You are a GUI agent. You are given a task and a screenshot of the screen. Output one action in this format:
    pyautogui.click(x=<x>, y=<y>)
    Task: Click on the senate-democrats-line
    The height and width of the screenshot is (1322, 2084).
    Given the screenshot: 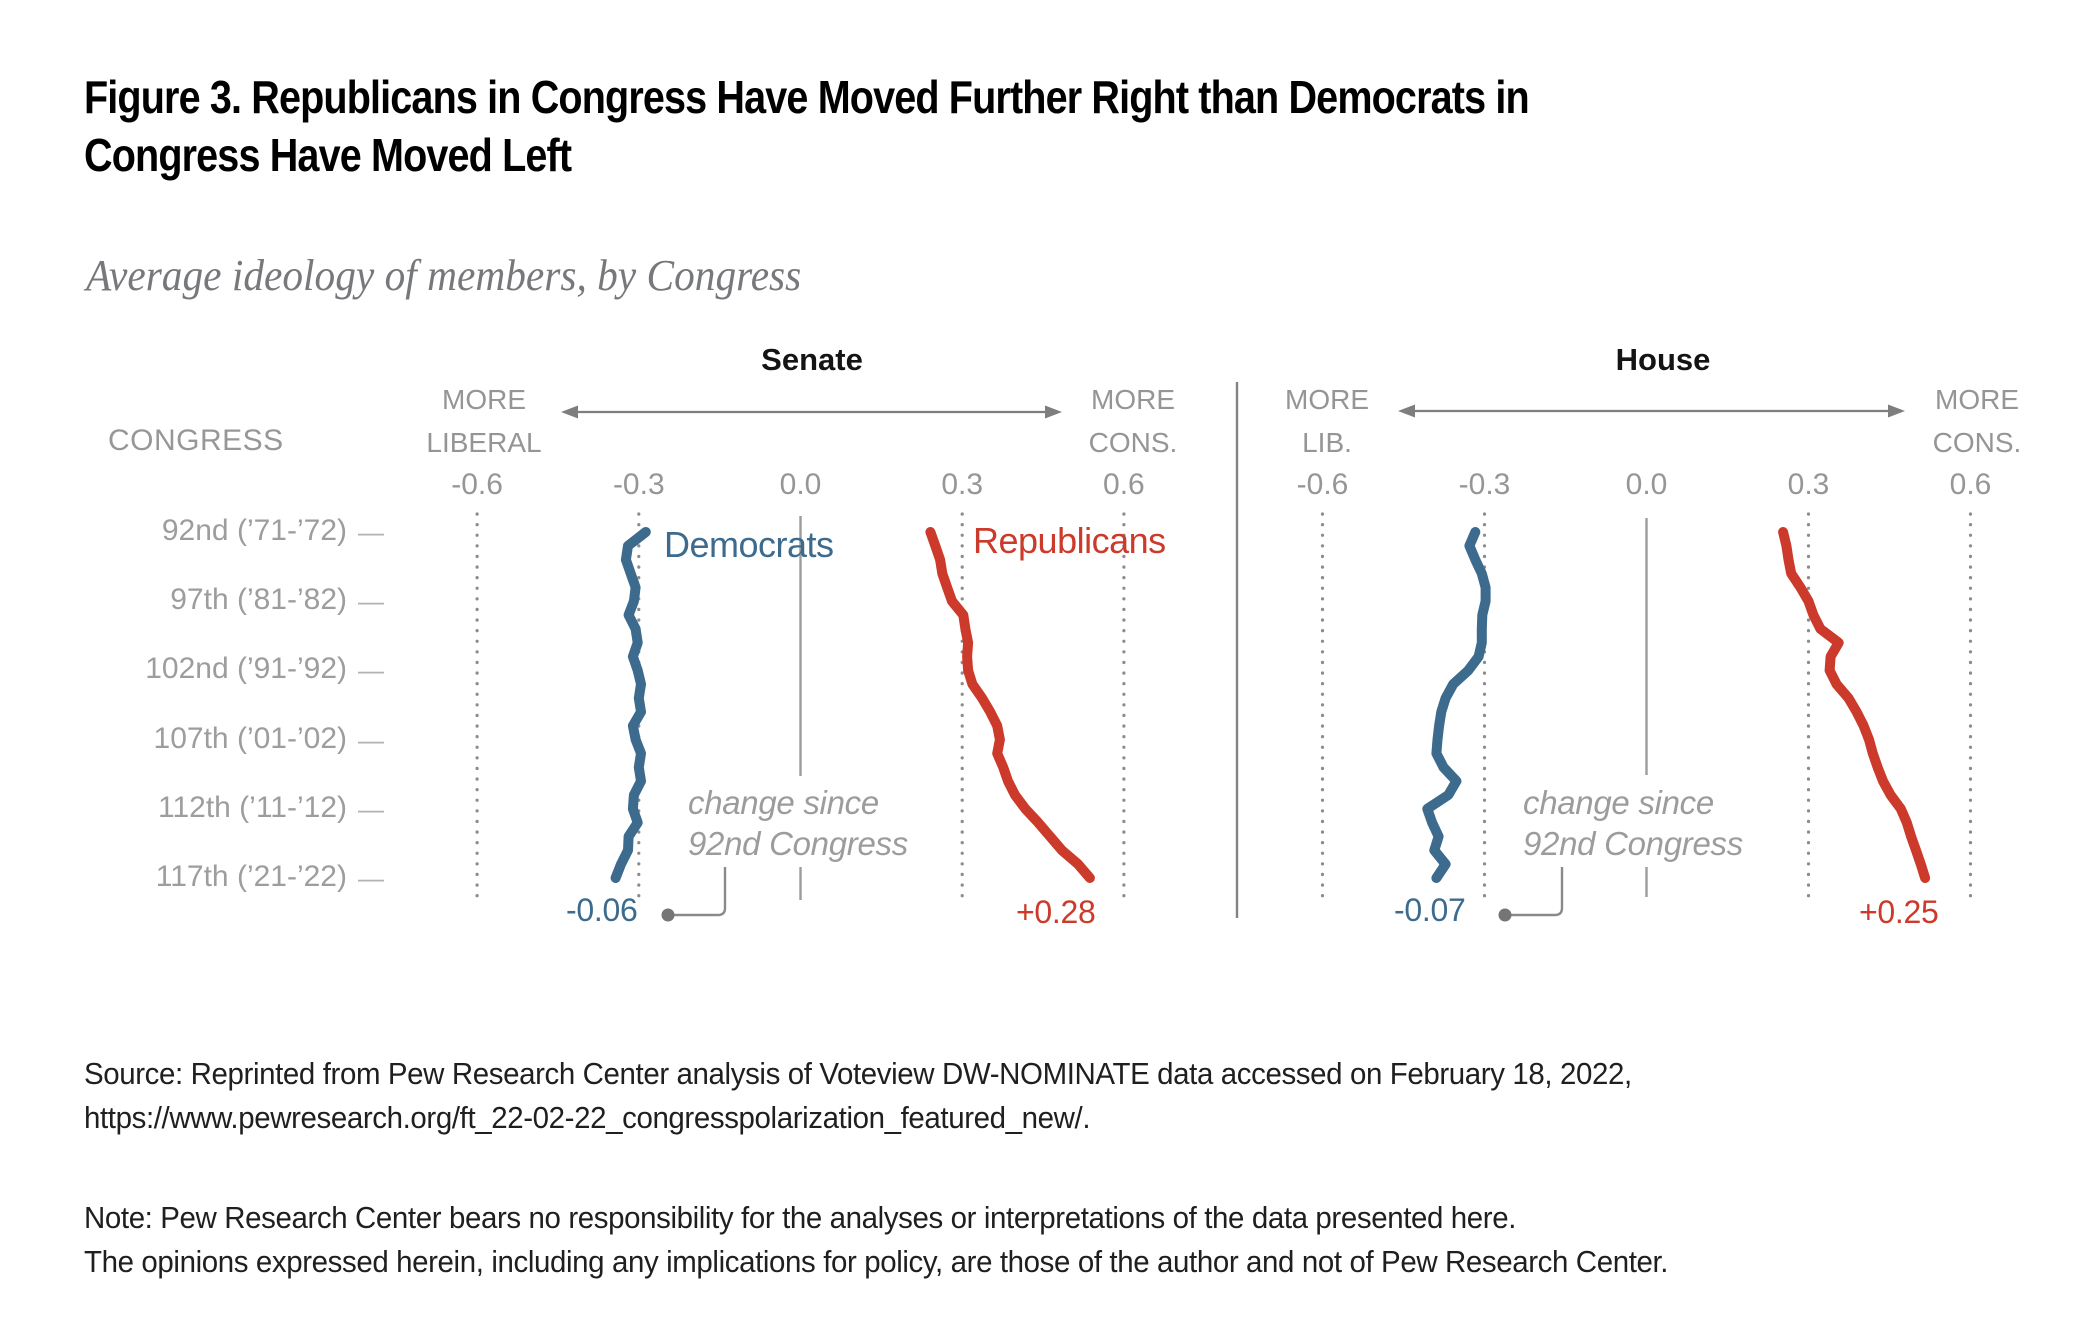 What is the action you would take?
    pyautogui.click(x=630, y=705)
    